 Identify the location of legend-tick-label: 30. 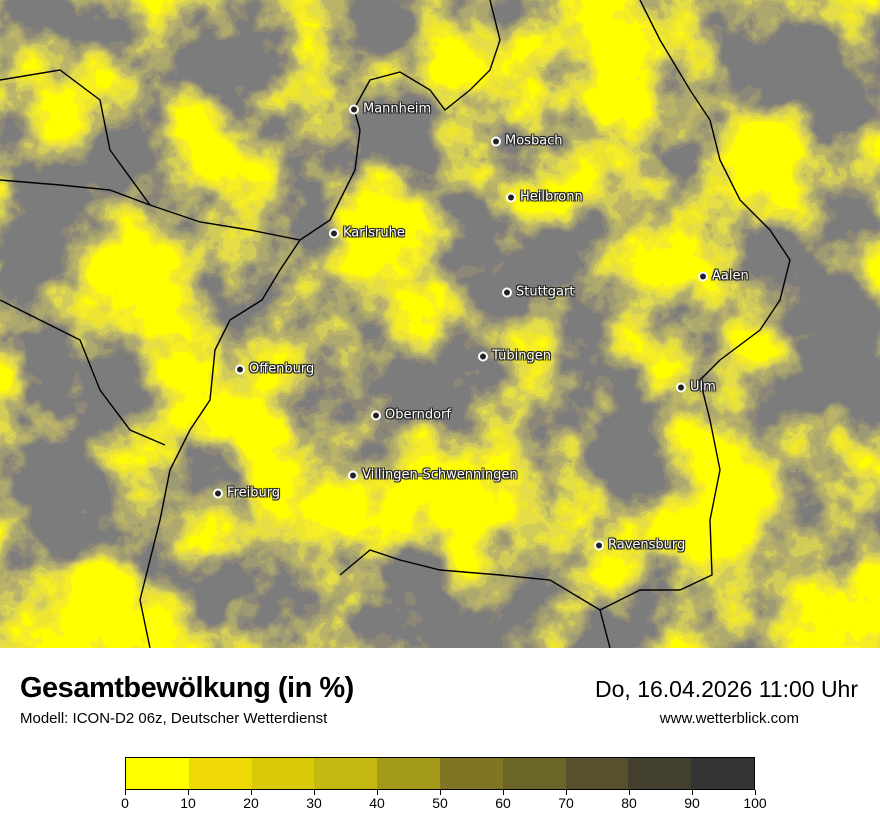
(314, 803).